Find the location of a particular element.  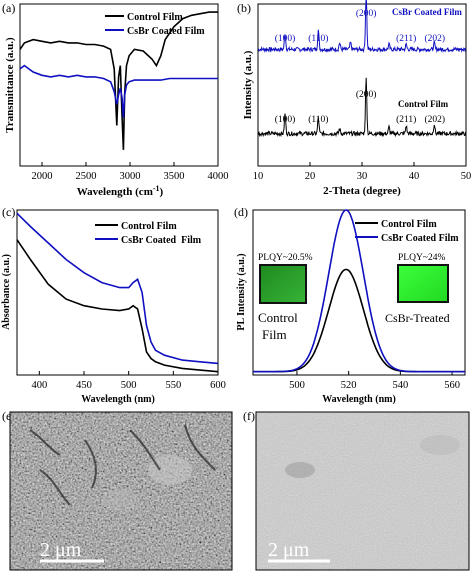

x-tick-label: 2500 is located at coordinates (86, 176).